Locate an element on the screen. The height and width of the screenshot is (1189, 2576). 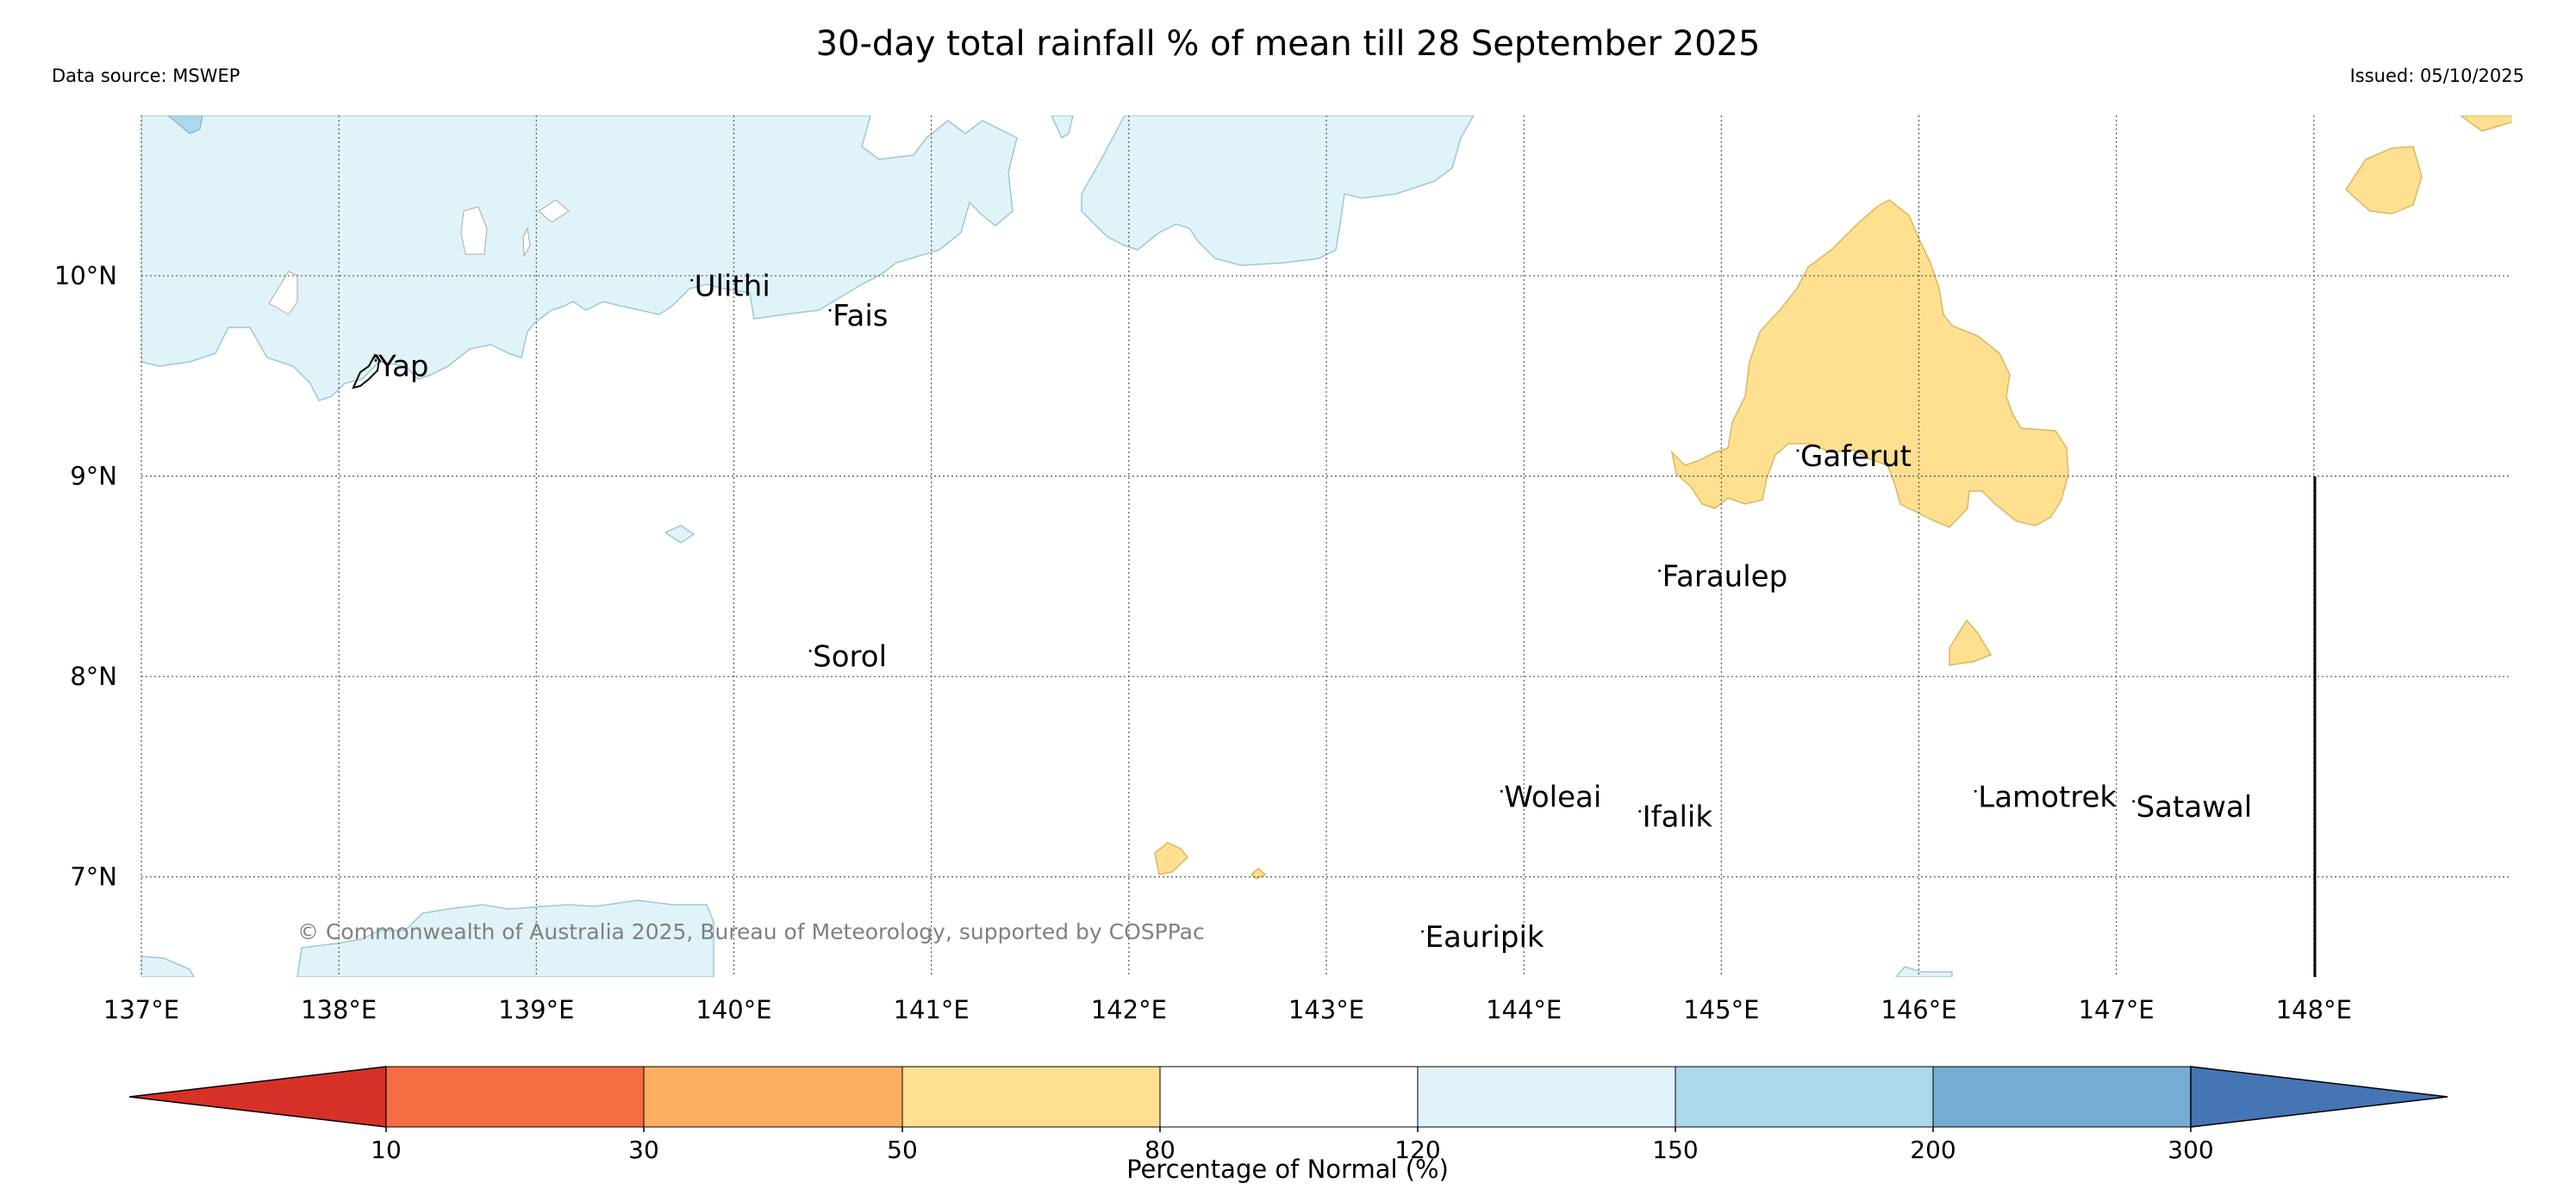
latitude-tick-label: 8°N is located at coordinates (93, 676).